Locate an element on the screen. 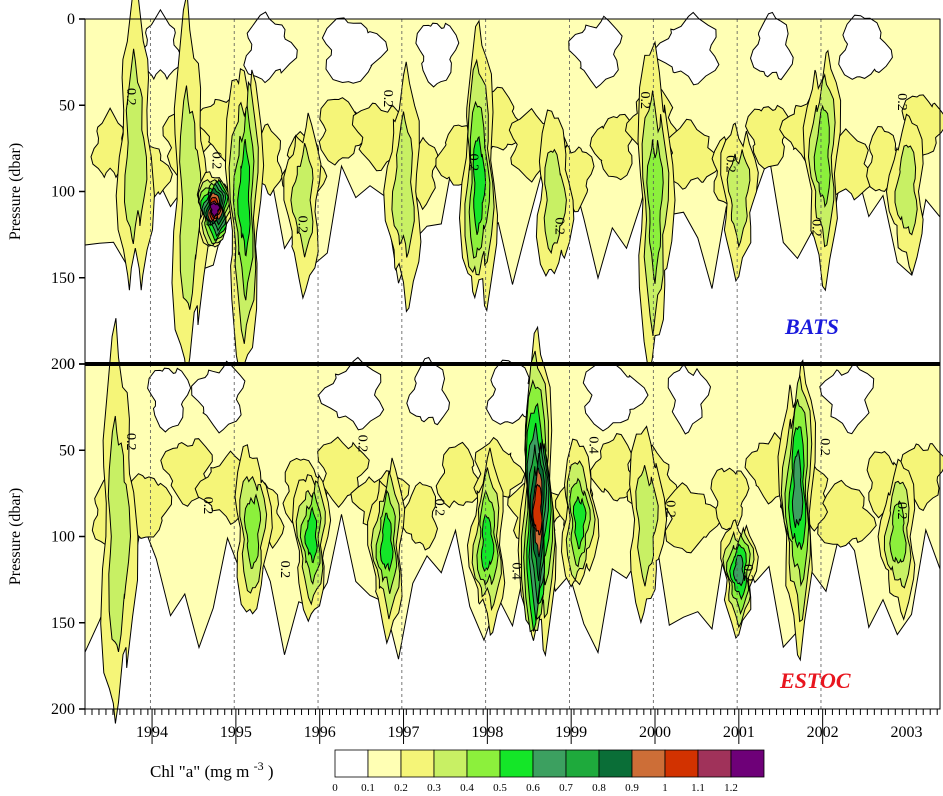 This screenshot has height=796, width=943. colorbar-tick-label: 0.3 is located at coordinates (434, 788).